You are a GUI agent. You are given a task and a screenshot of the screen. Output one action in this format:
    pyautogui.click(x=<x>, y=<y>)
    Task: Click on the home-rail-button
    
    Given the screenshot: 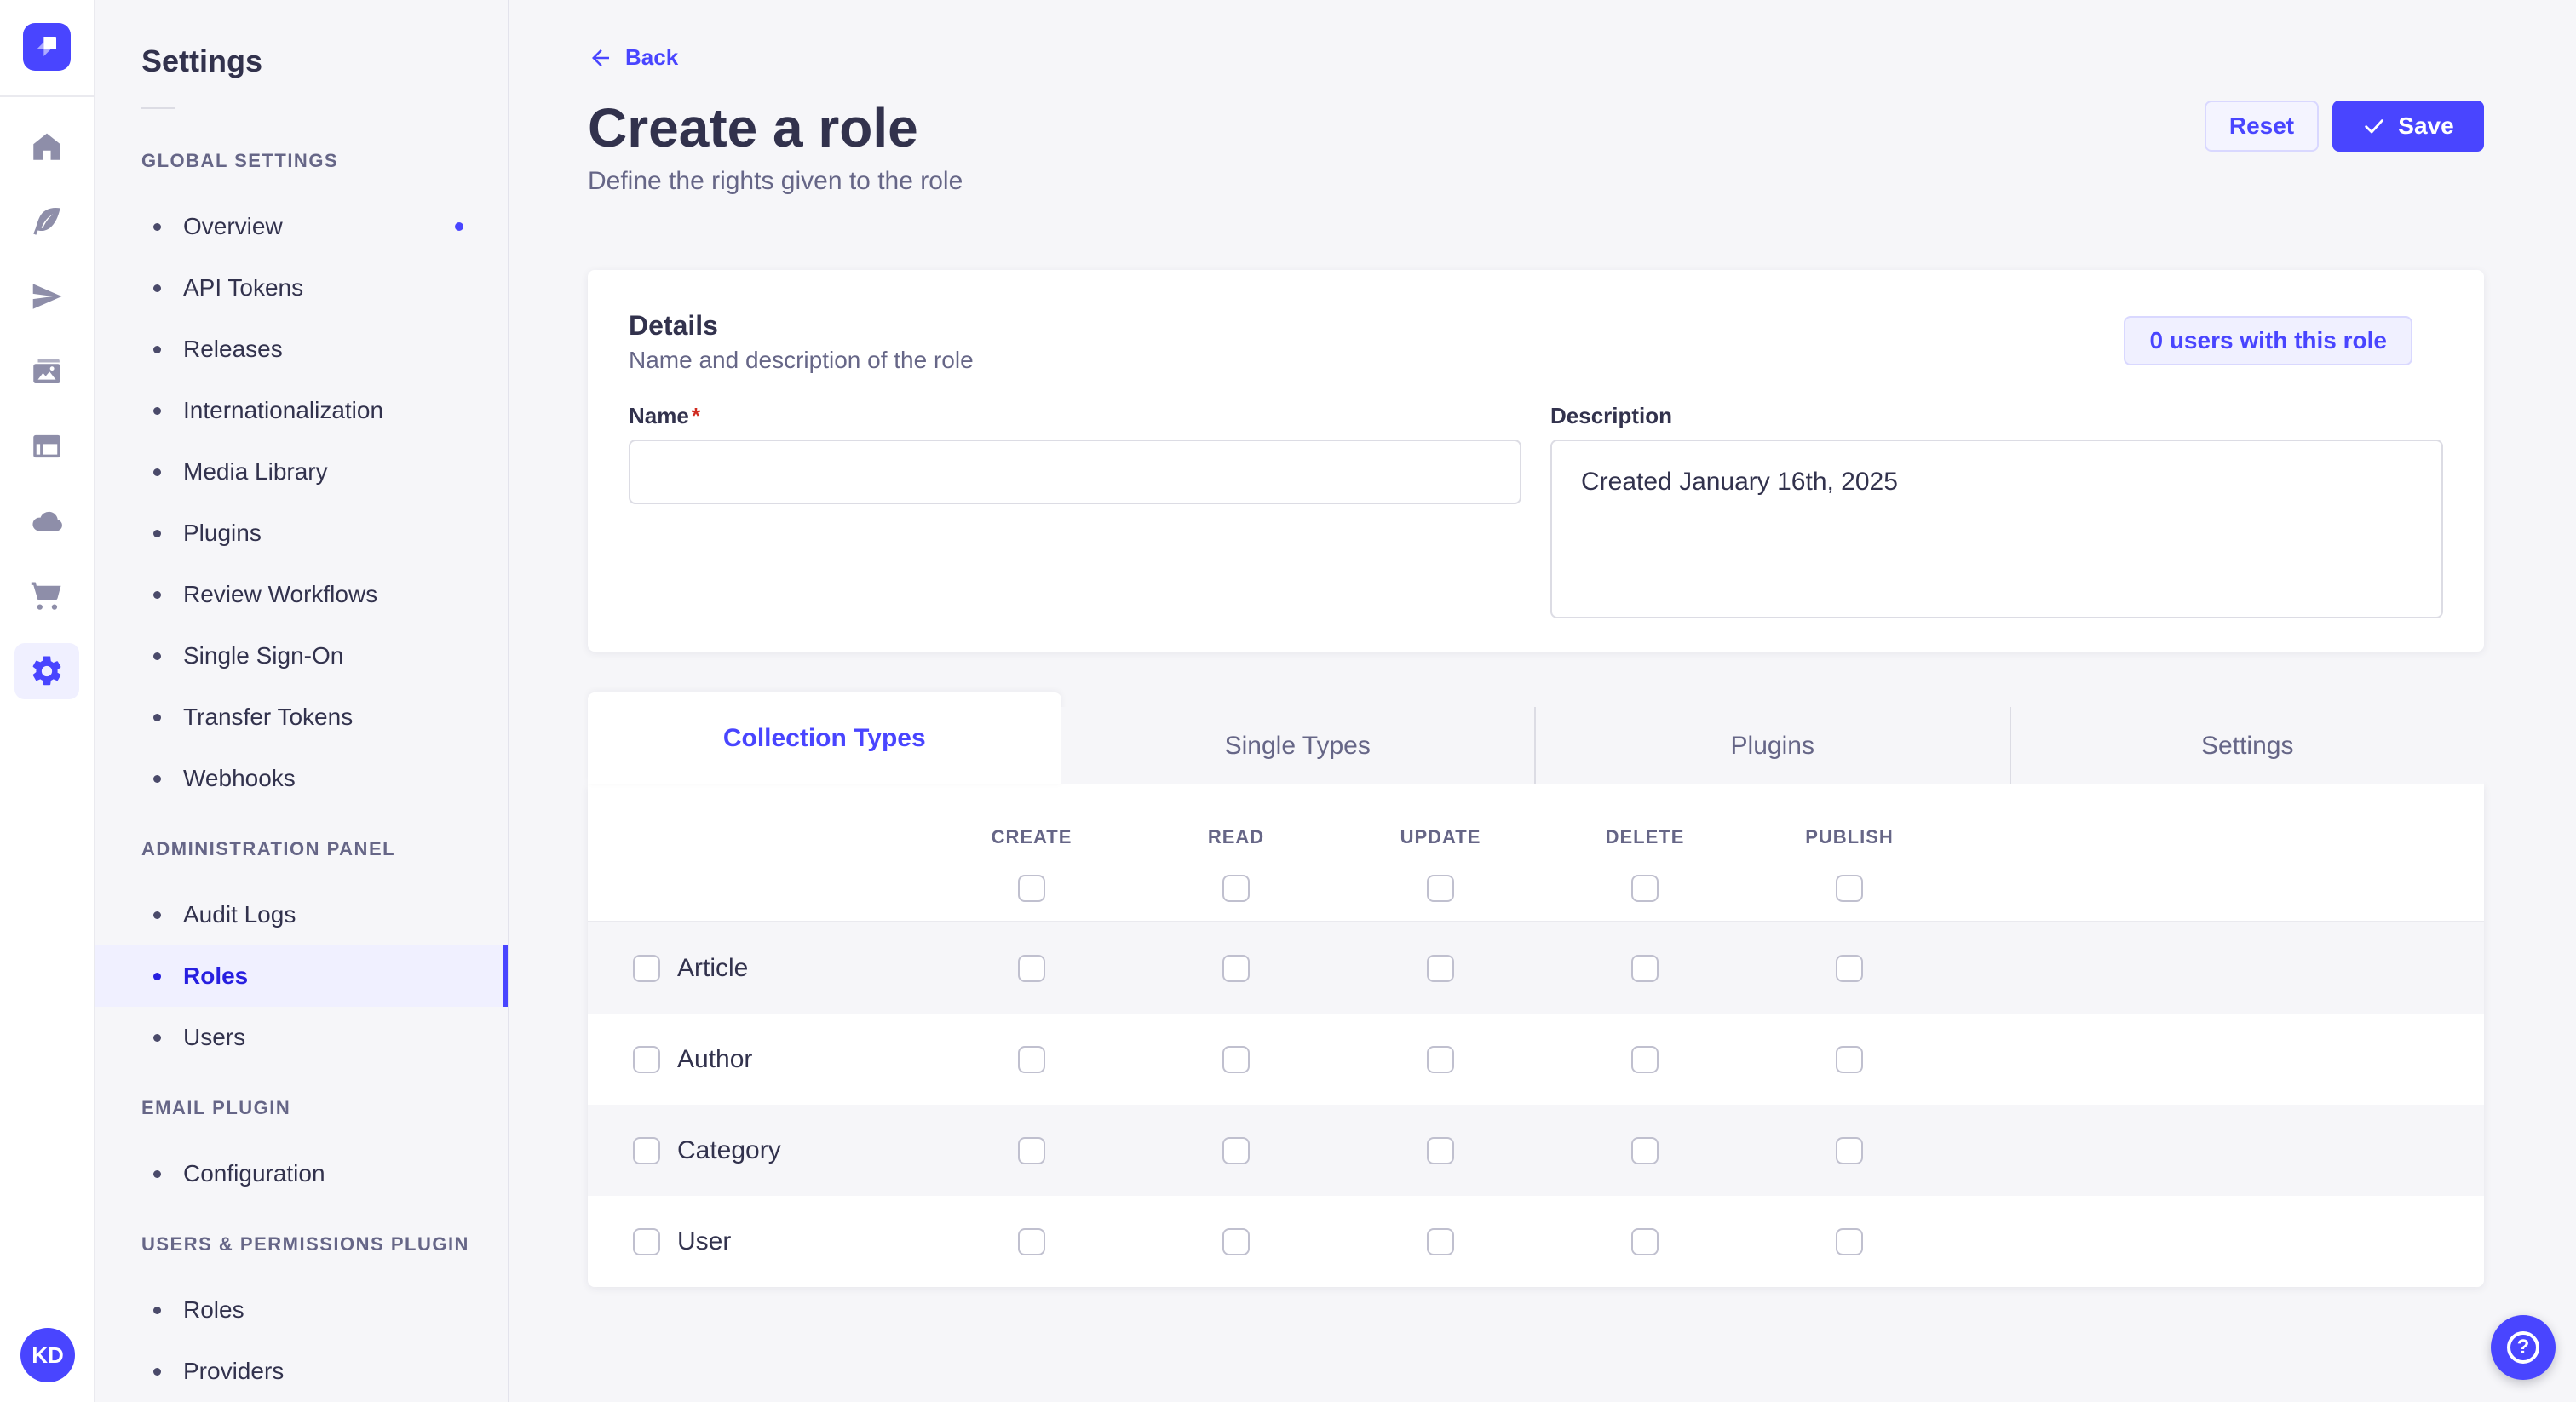 What is the action you would take?
    pyautogui.click(x=47, y=146)
    